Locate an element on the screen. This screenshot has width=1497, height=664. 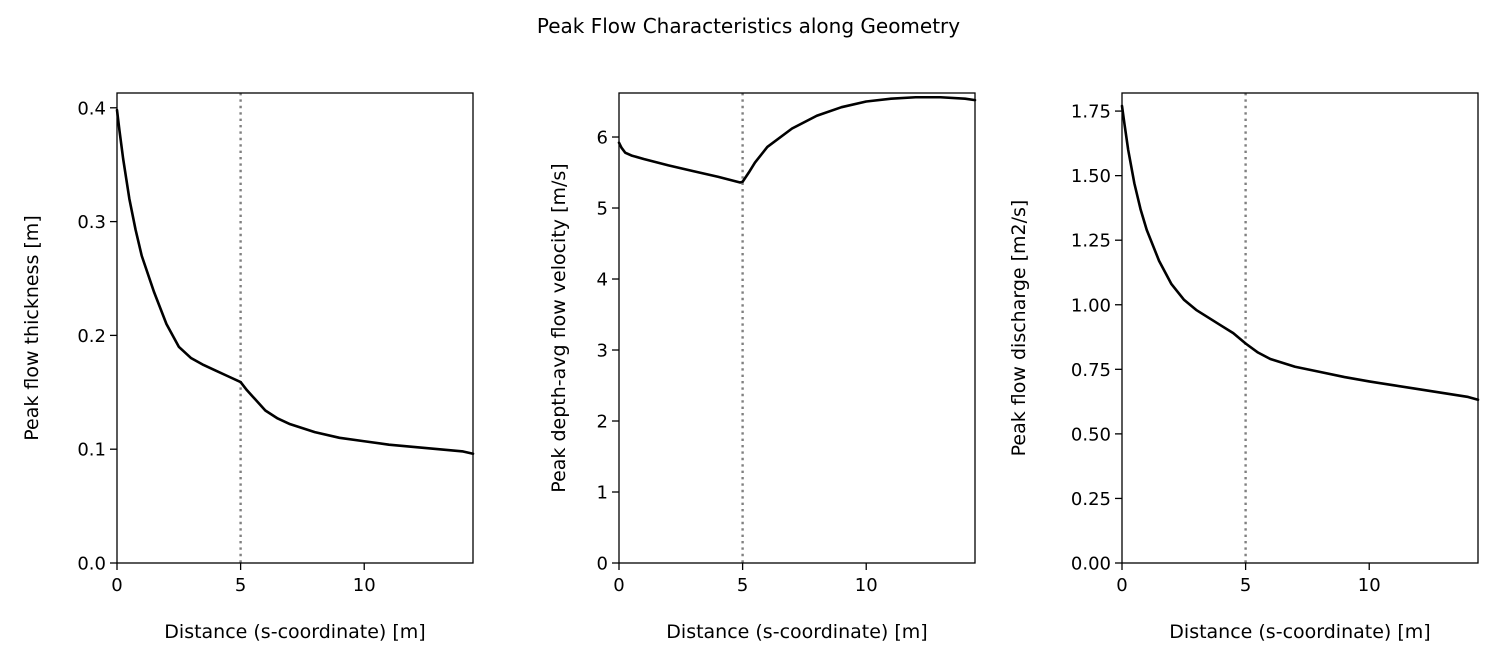
y-tick-label: 1.50 is located at coordinates (1091, 176).